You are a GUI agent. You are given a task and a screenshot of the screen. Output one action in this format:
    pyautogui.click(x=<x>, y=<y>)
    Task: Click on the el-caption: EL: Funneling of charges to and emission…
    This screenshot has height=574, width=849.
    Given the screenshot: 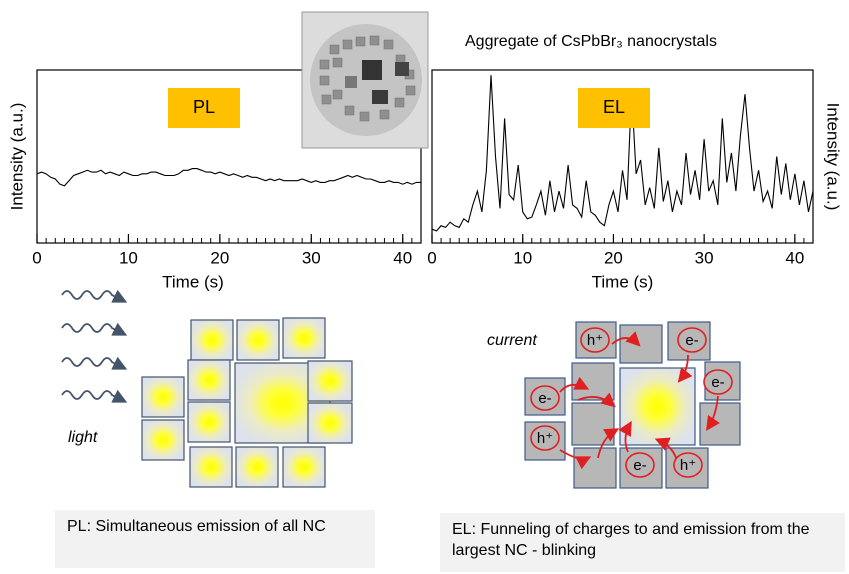 What is the action you would take?
    pyautogui.click(x=642, y=542)
    